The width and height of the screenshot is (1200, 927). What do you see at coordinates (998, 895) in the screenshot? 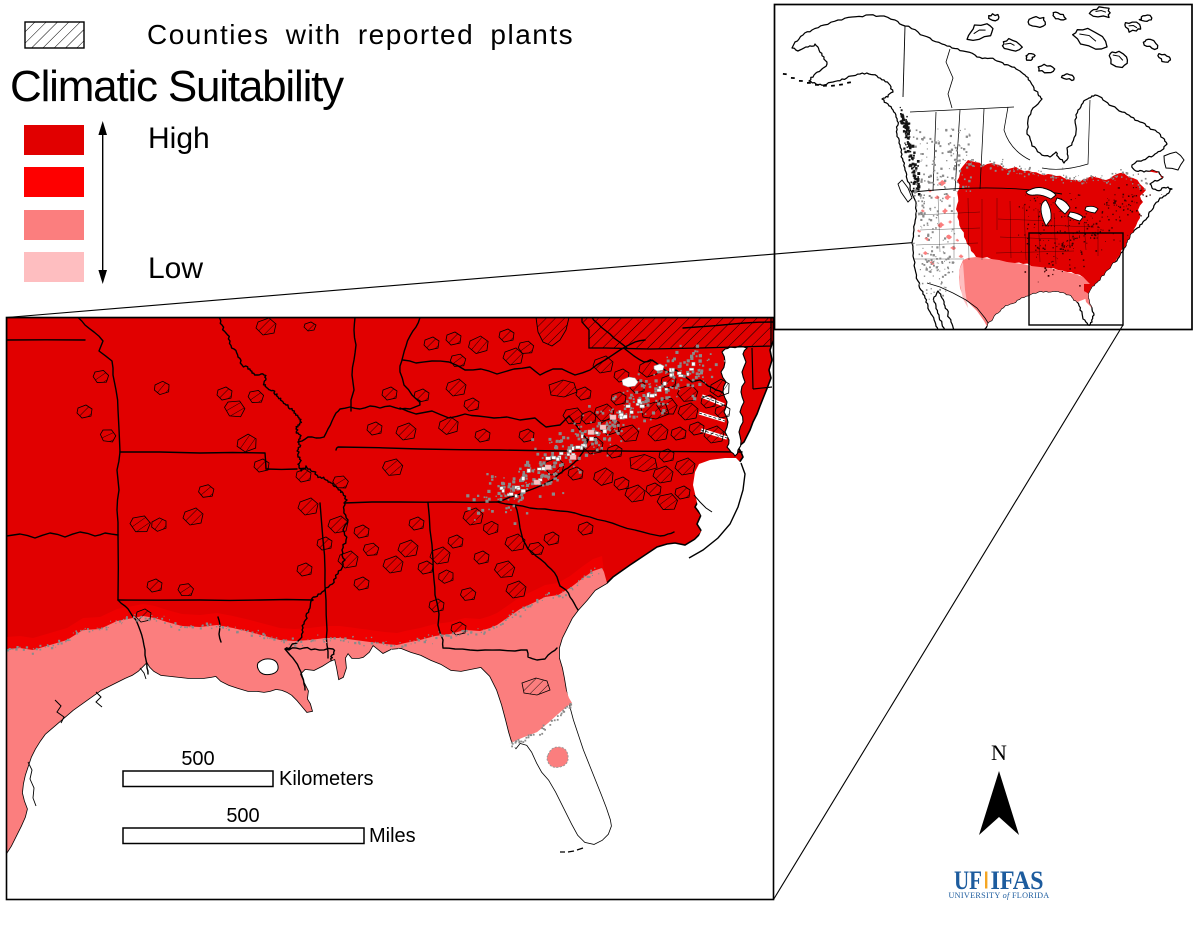
I see `svg-text: UNIVERSITY of FLORIDA` at bounding box center [998, 895].